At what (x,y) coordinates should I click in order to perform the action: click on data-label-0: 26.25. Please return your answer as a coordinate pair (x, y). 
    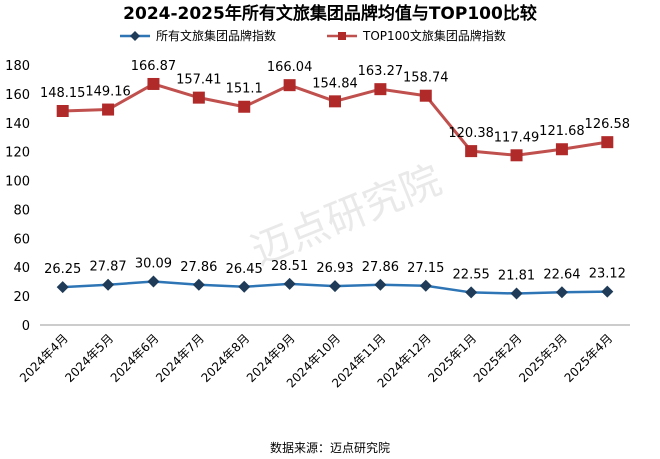
    Looking at the image, I should click on (62, 269).